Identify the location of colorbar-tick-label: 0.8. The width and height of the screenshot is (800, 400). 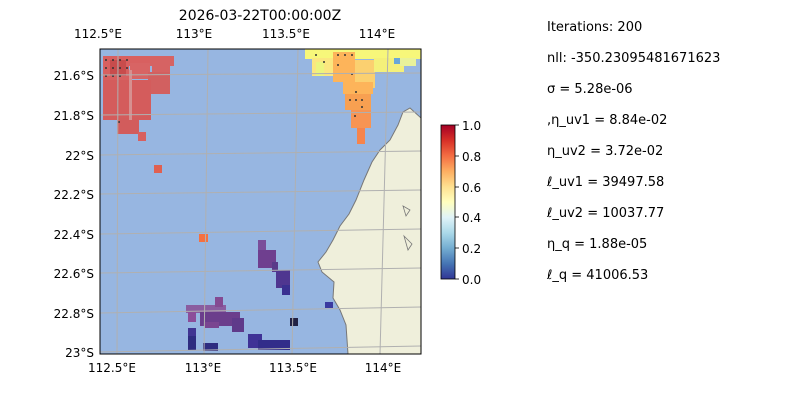
(471, 157).